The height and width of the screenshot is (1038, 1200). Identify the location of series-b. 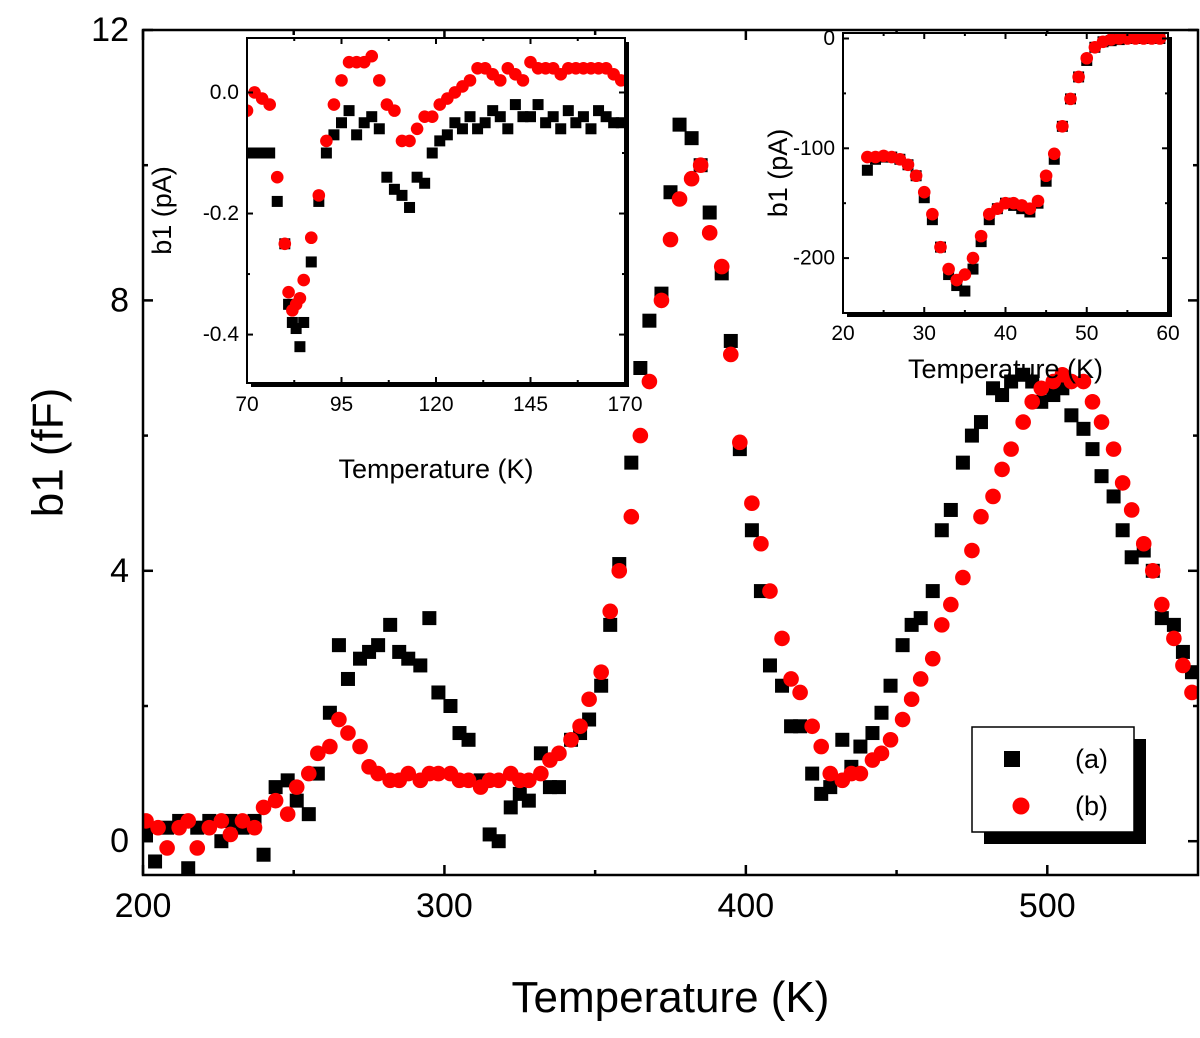
(1014, 160).